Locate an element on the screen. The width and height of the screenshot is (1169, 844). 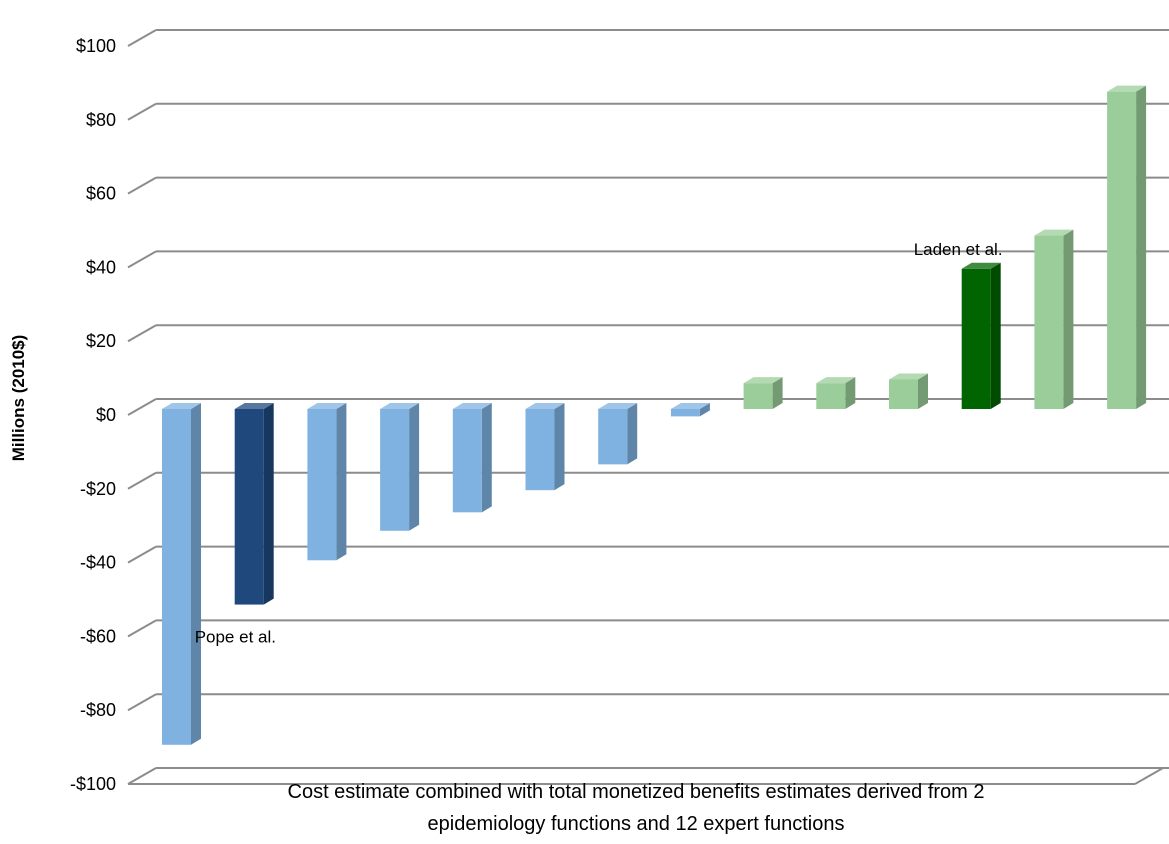
y-axis-label: Millions (2010$) is located at coordinates (18, 398).